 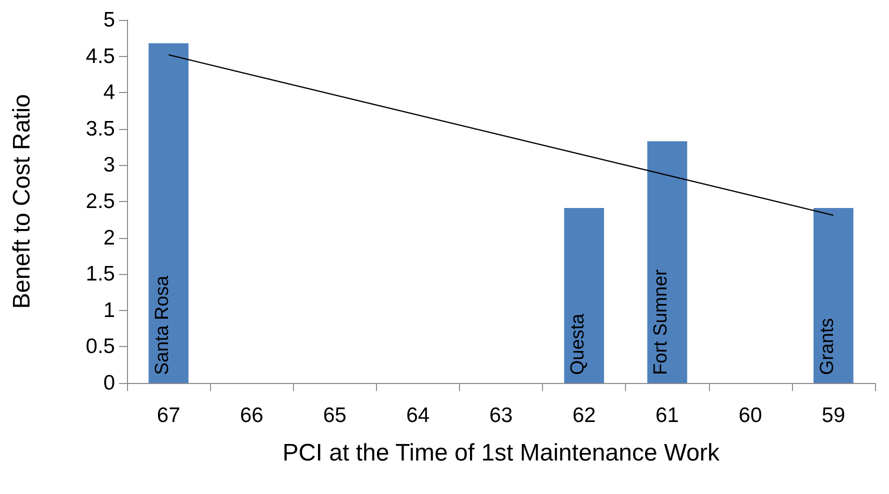 What do you see at coordinates (100, 346) in the screenshot?
I see `y-tick-label: 0.5` at bounding box center [100, 346].